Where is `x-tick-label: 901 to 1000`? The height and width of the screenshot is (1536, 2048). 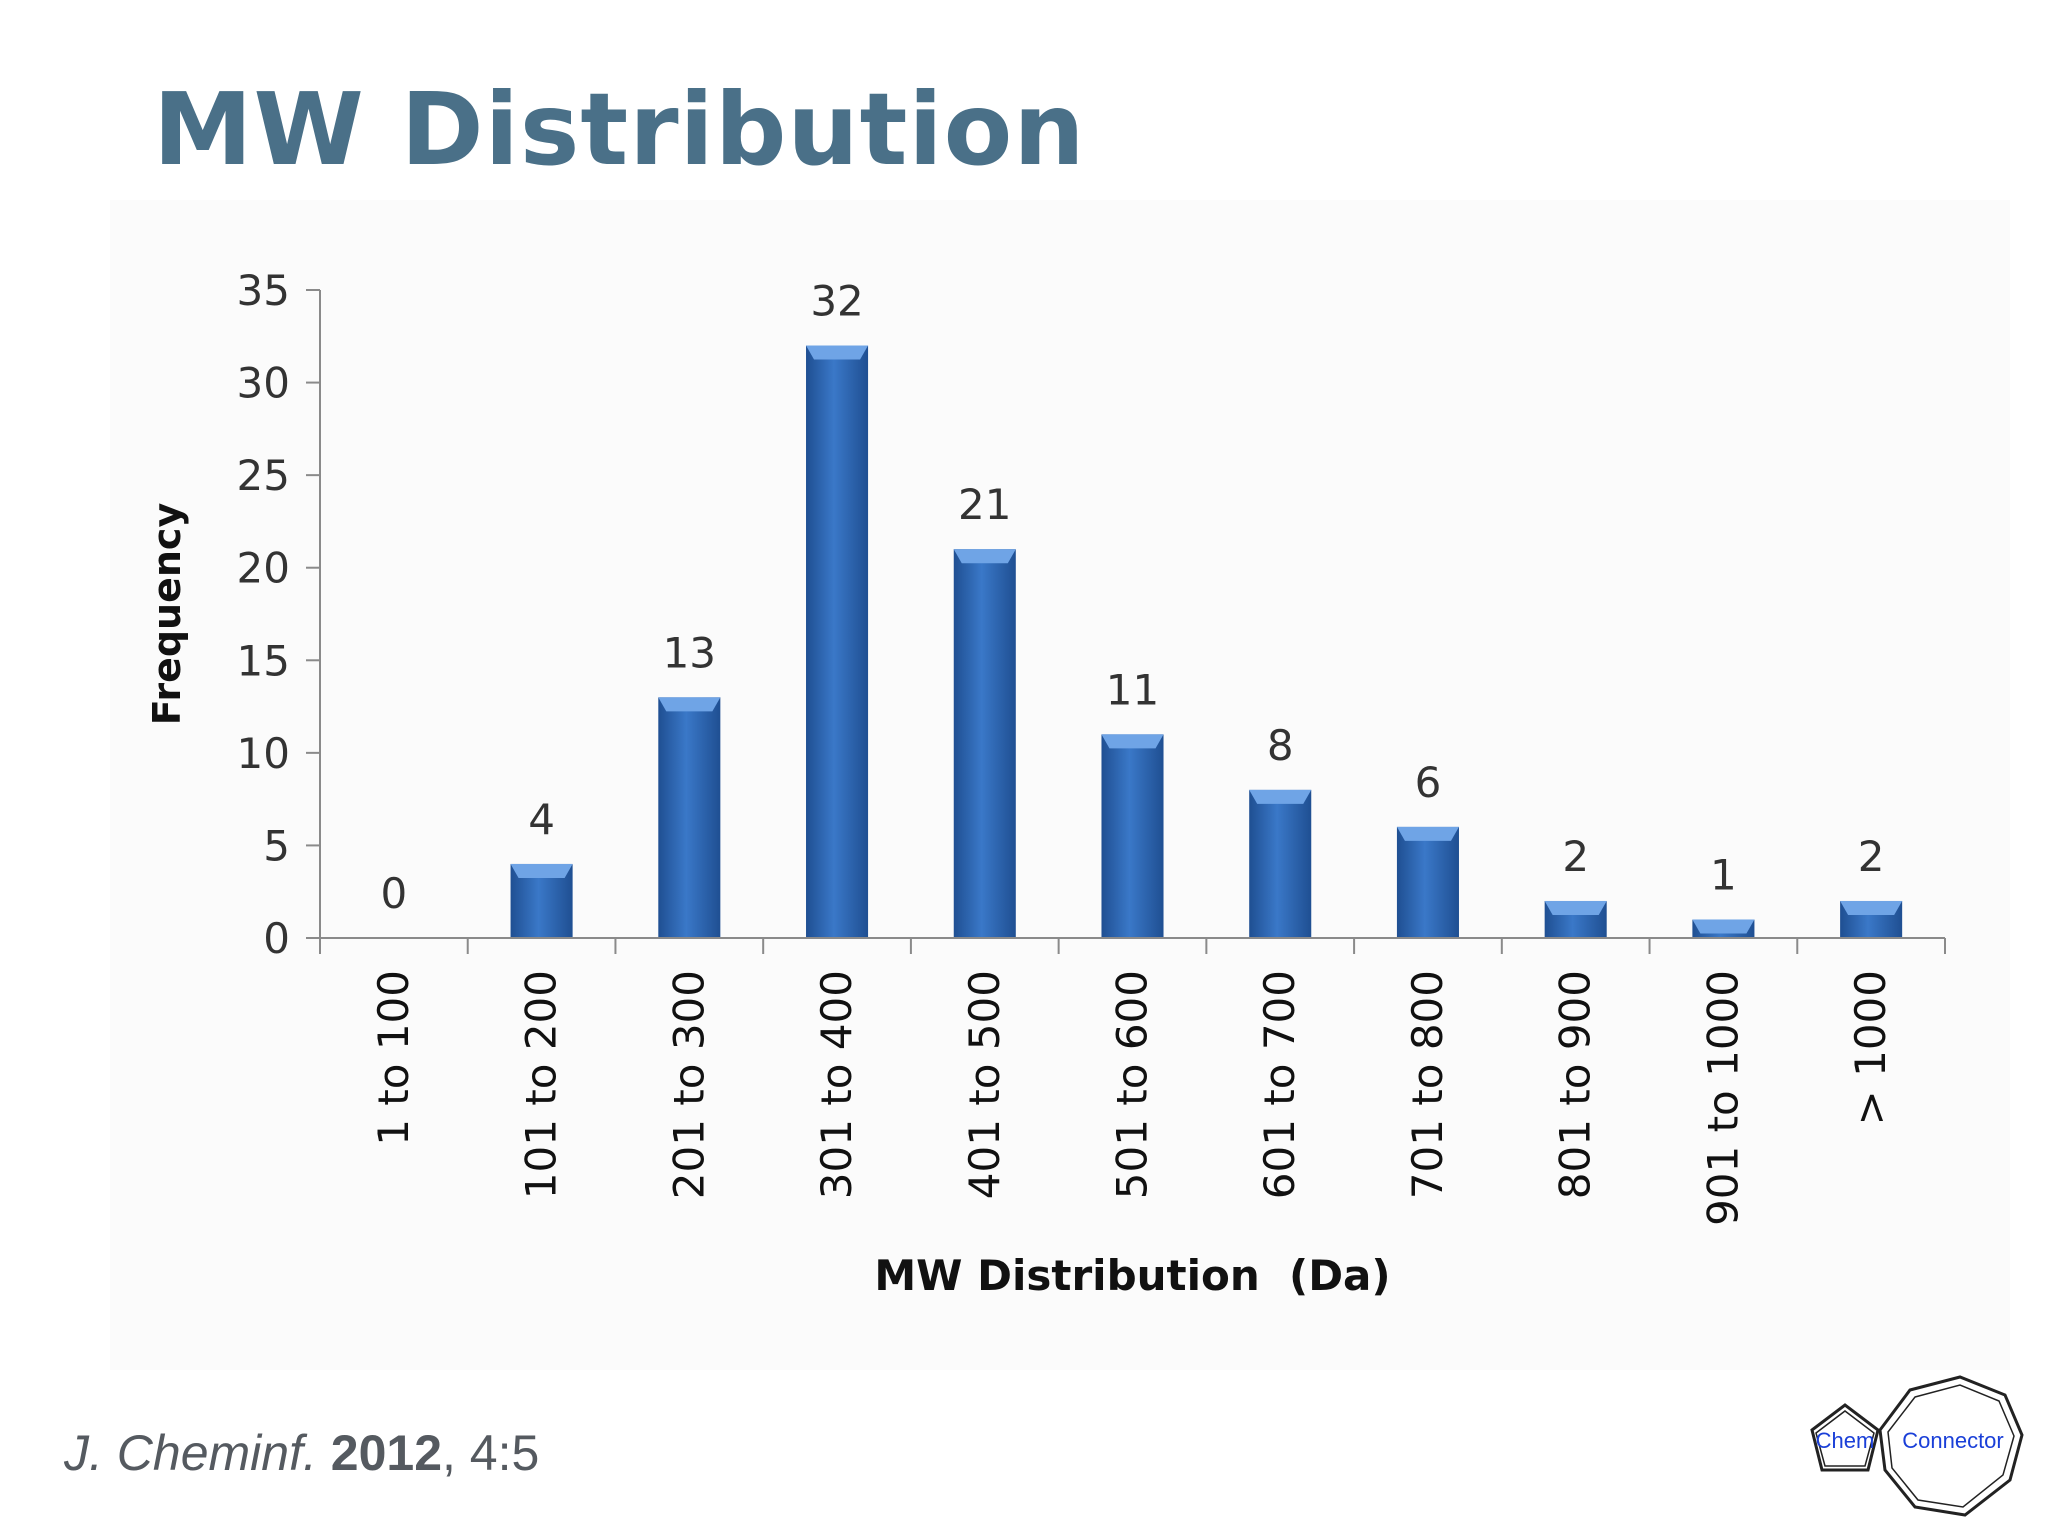
x-tick-label: 901 to 1000 is located at coordinates (1722, 1098).